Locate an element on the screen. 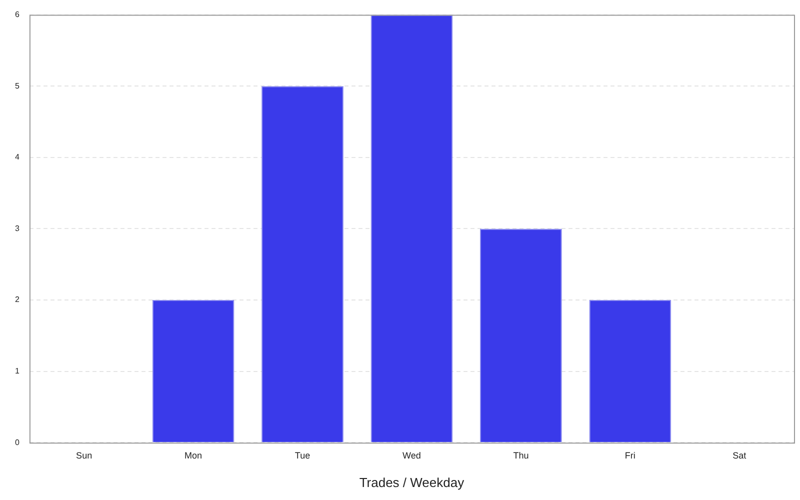 The width and height of the screenshot is (800, 500). x-tick-label: Sat is located at coordinates (739, 455).